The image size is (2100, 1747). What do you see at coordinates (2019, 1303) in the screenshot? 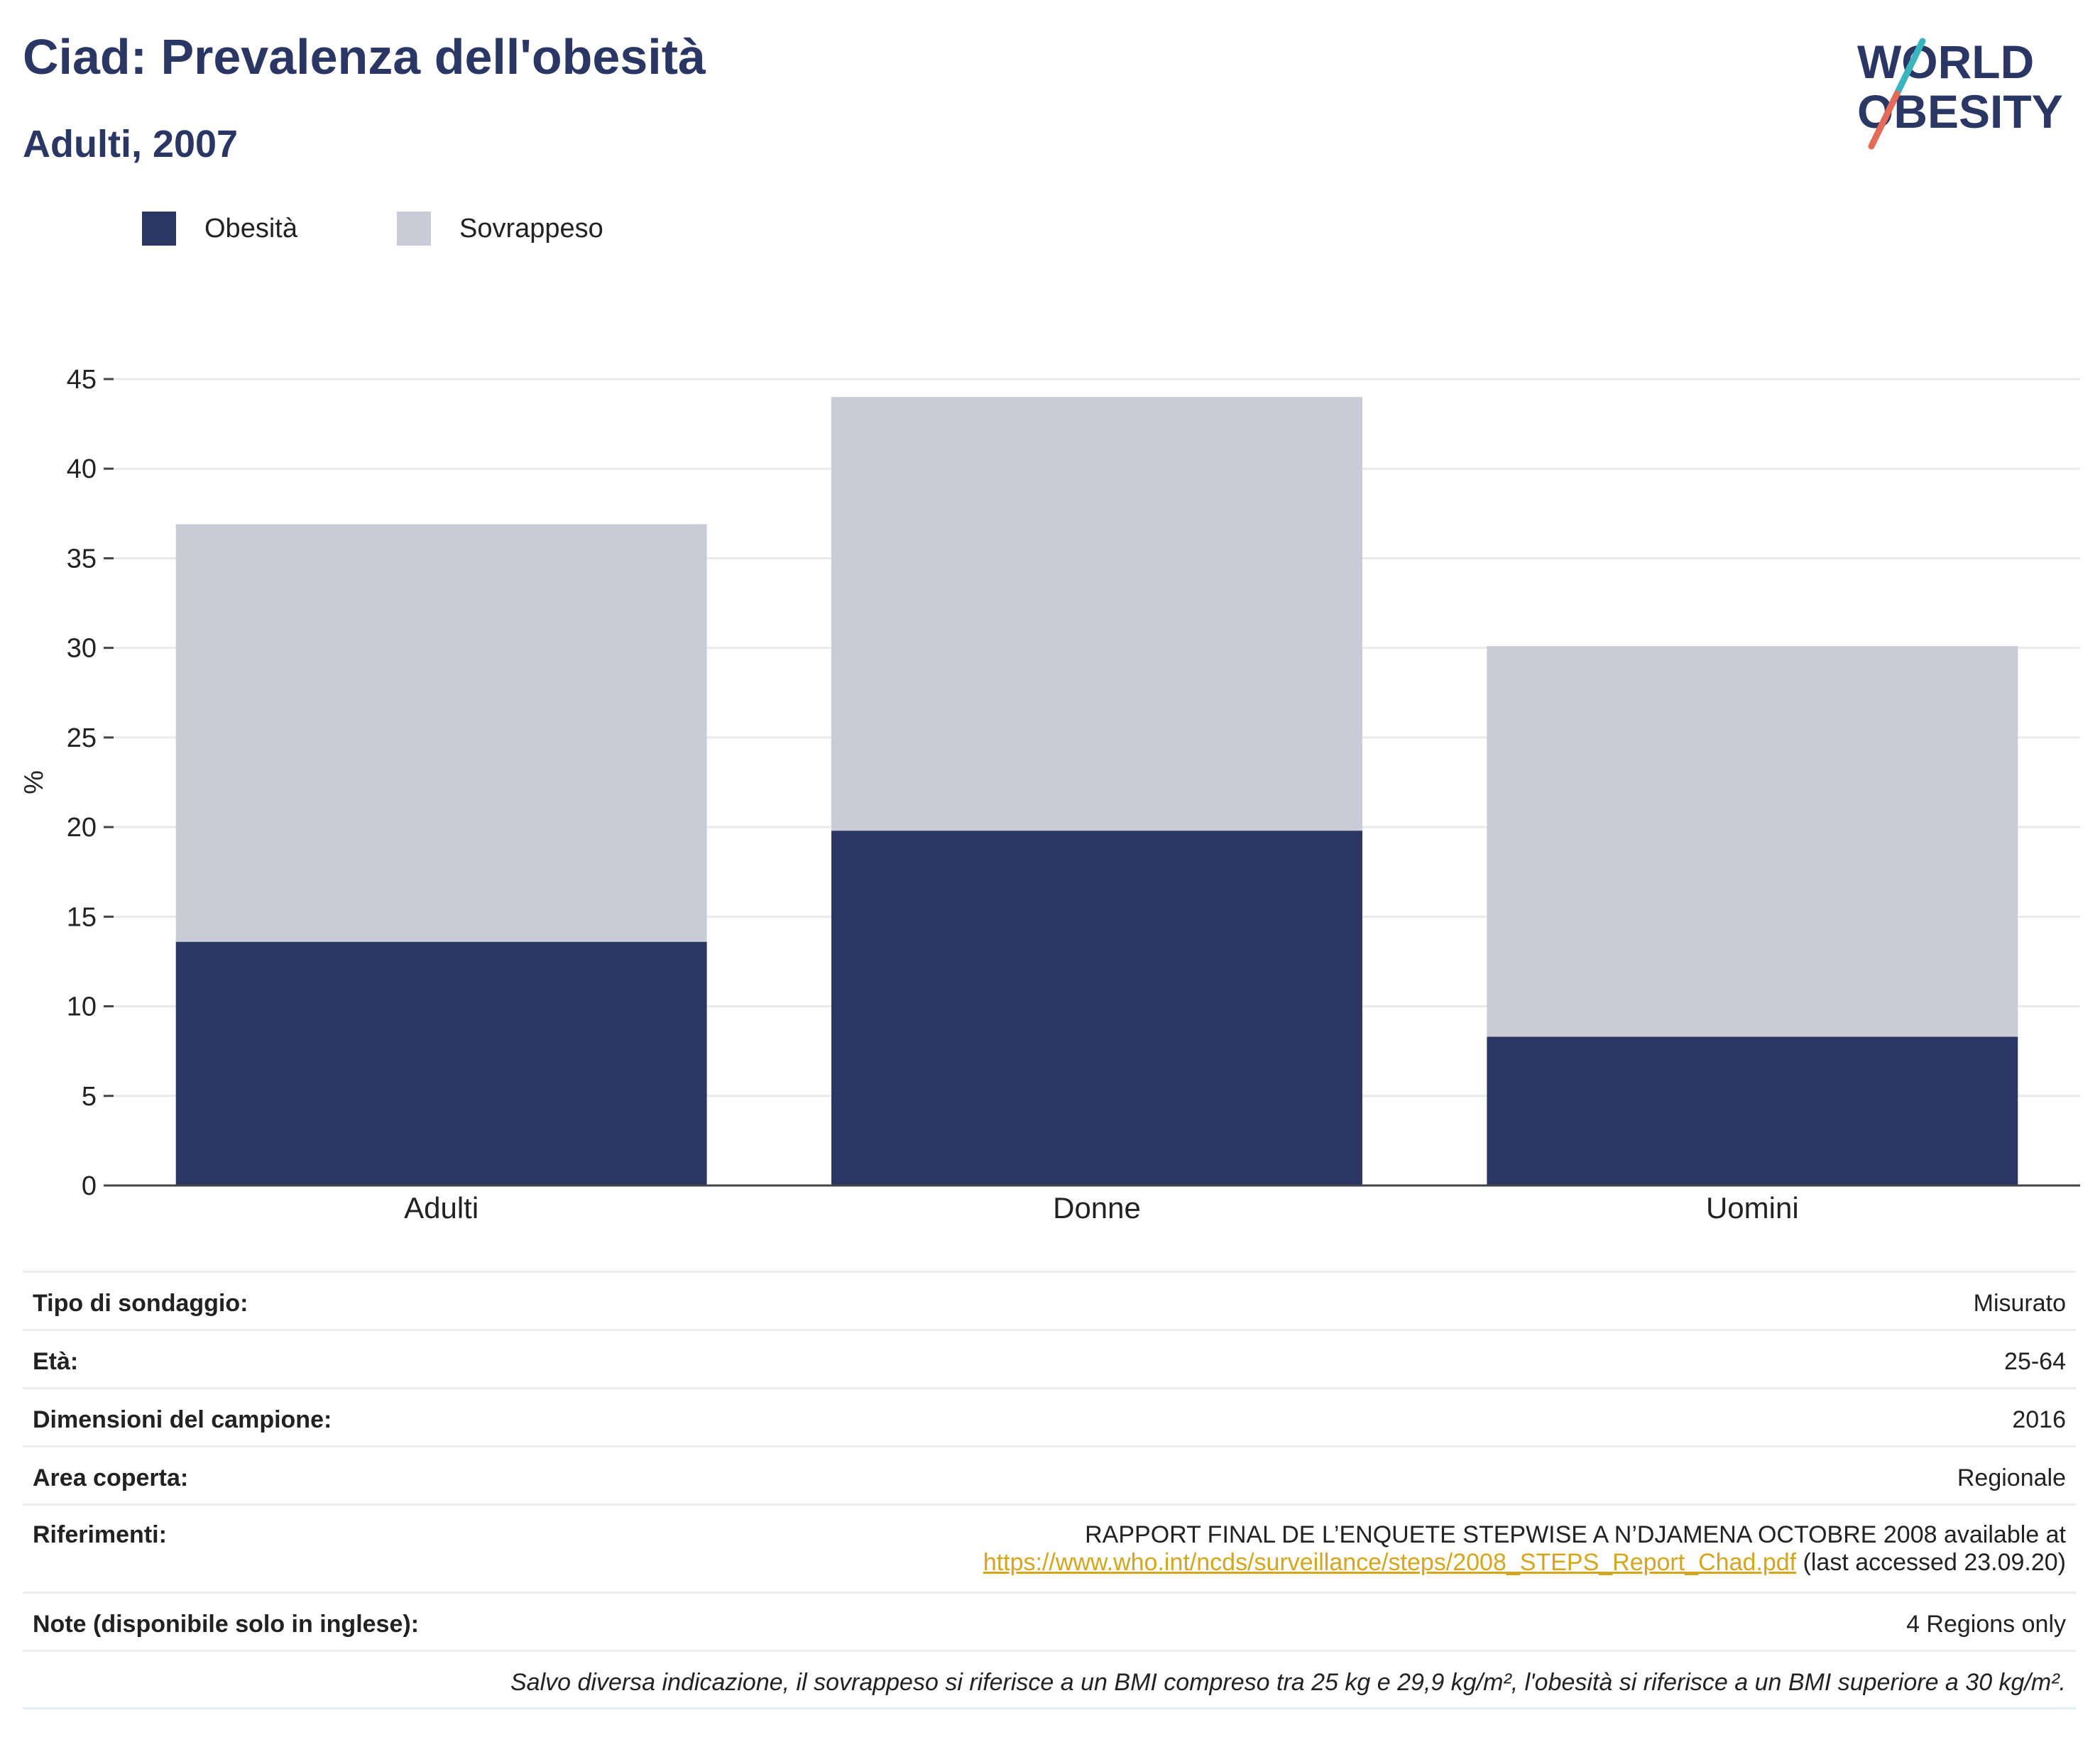
I see `info-value: Misurato` at bounding box center [2019, 1303].